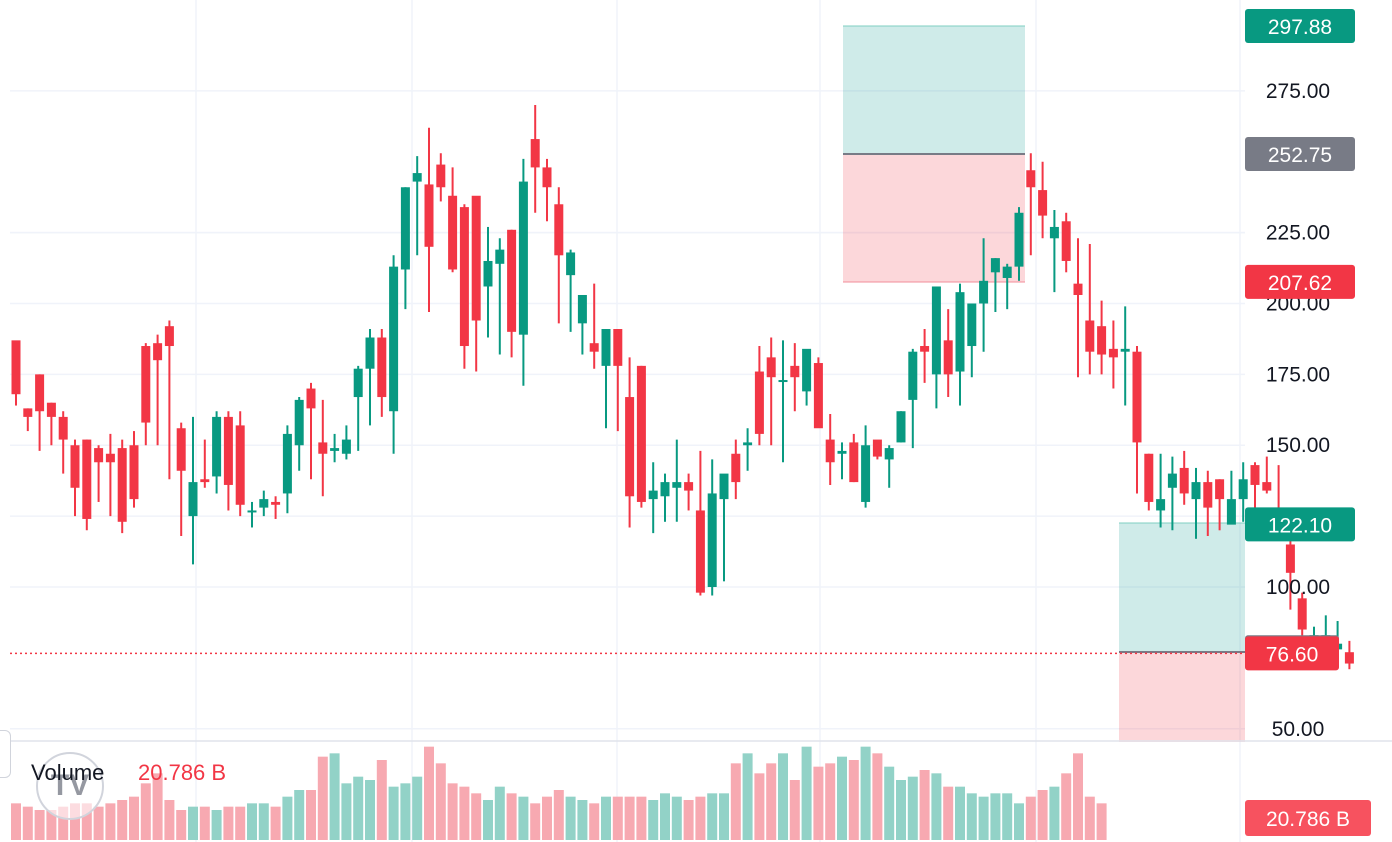 This screenshot has height=842, width=1392. Describe the element at coordinates (1298, 445) in the screenshot. I see `price-axis-tick-label: 150.00` at that location.